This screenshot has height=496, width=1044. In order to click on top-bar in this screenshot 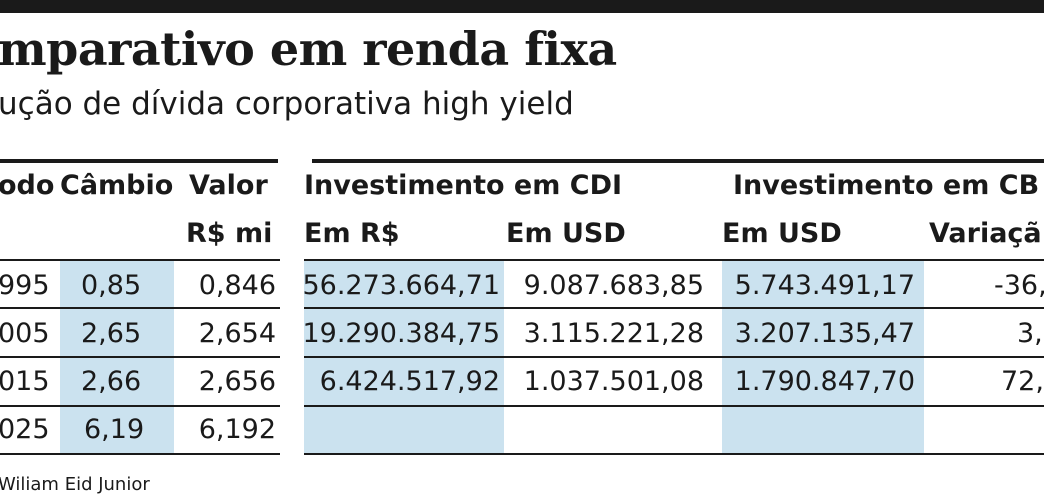, I will do `click(522, 6)`.